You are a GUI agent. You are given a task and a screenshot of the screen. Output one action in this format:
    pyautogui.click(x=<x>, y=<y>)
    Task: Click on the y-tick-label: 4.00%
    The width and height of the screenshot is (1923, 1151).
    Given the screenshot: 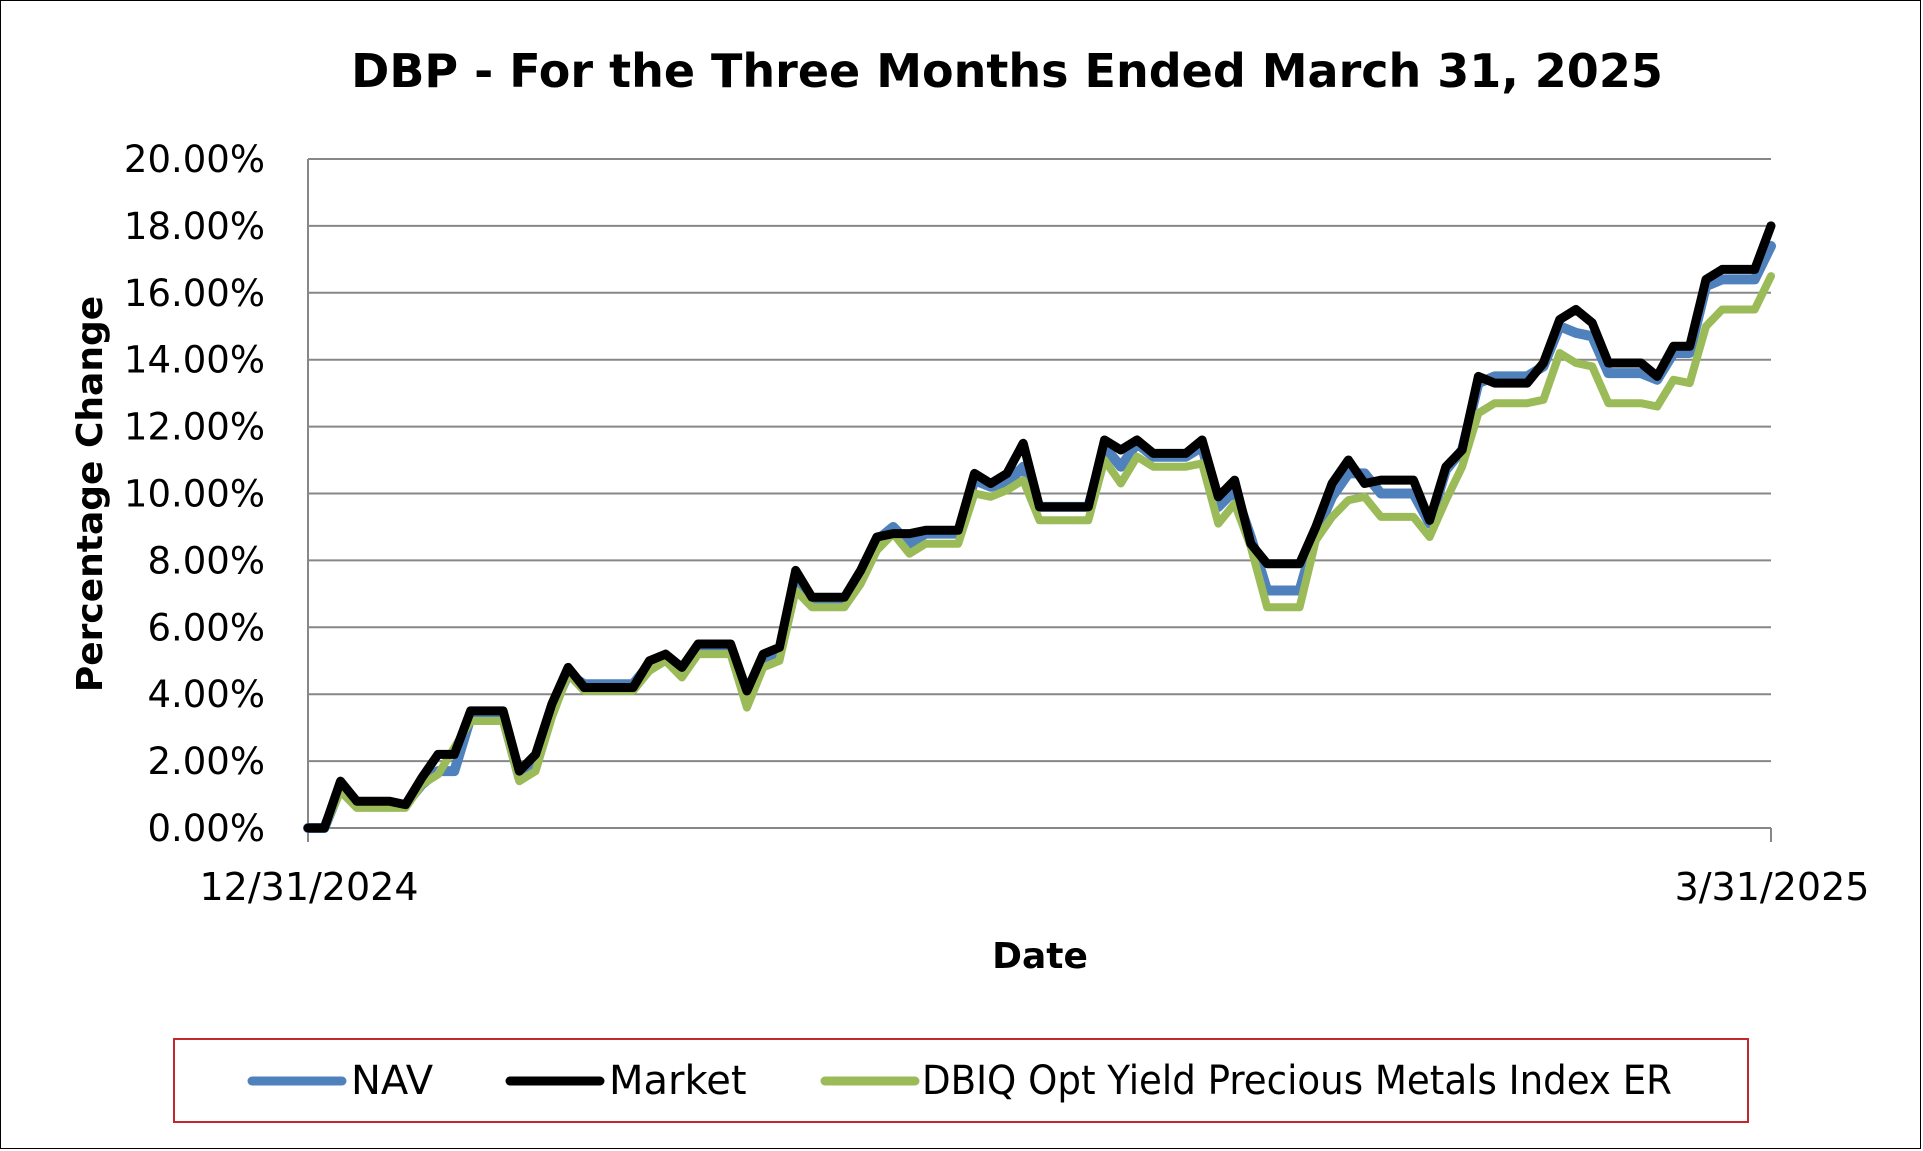 What is the action you would take?
    pyautogui.click(x=206, y=694)
    